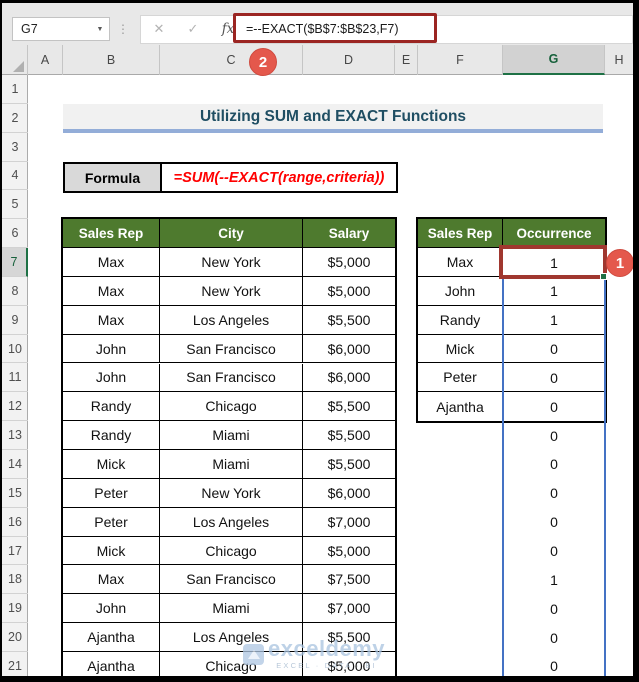 Image resolution: width=639 pixels, height=682 pixels. Describe the element at coordinates (111, 349) in the screenshot. I see `cell-B10: John` at that location.